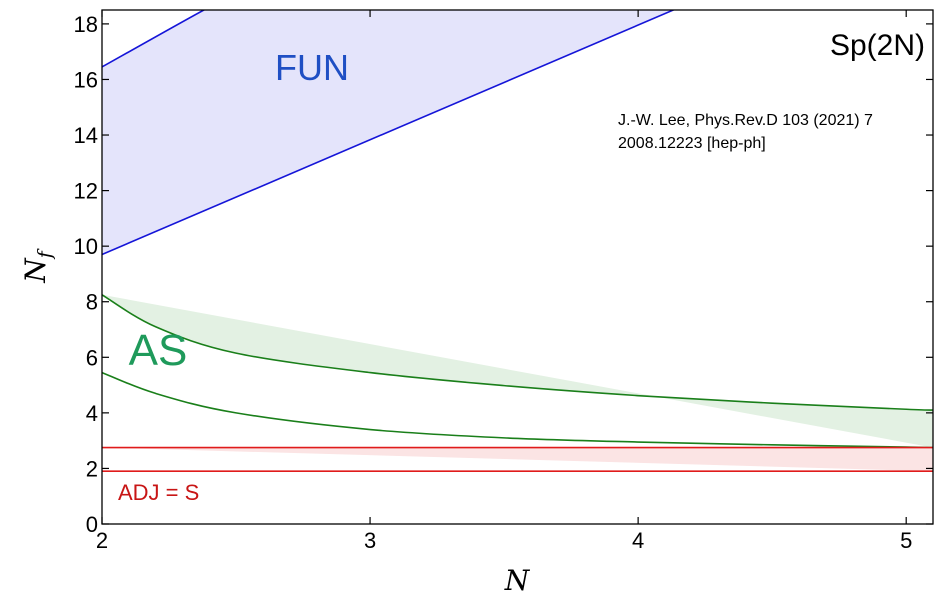 The height and width of the screenshot is (601, 945). I want to click on series-label-fun: FUN, so click(312, 67).